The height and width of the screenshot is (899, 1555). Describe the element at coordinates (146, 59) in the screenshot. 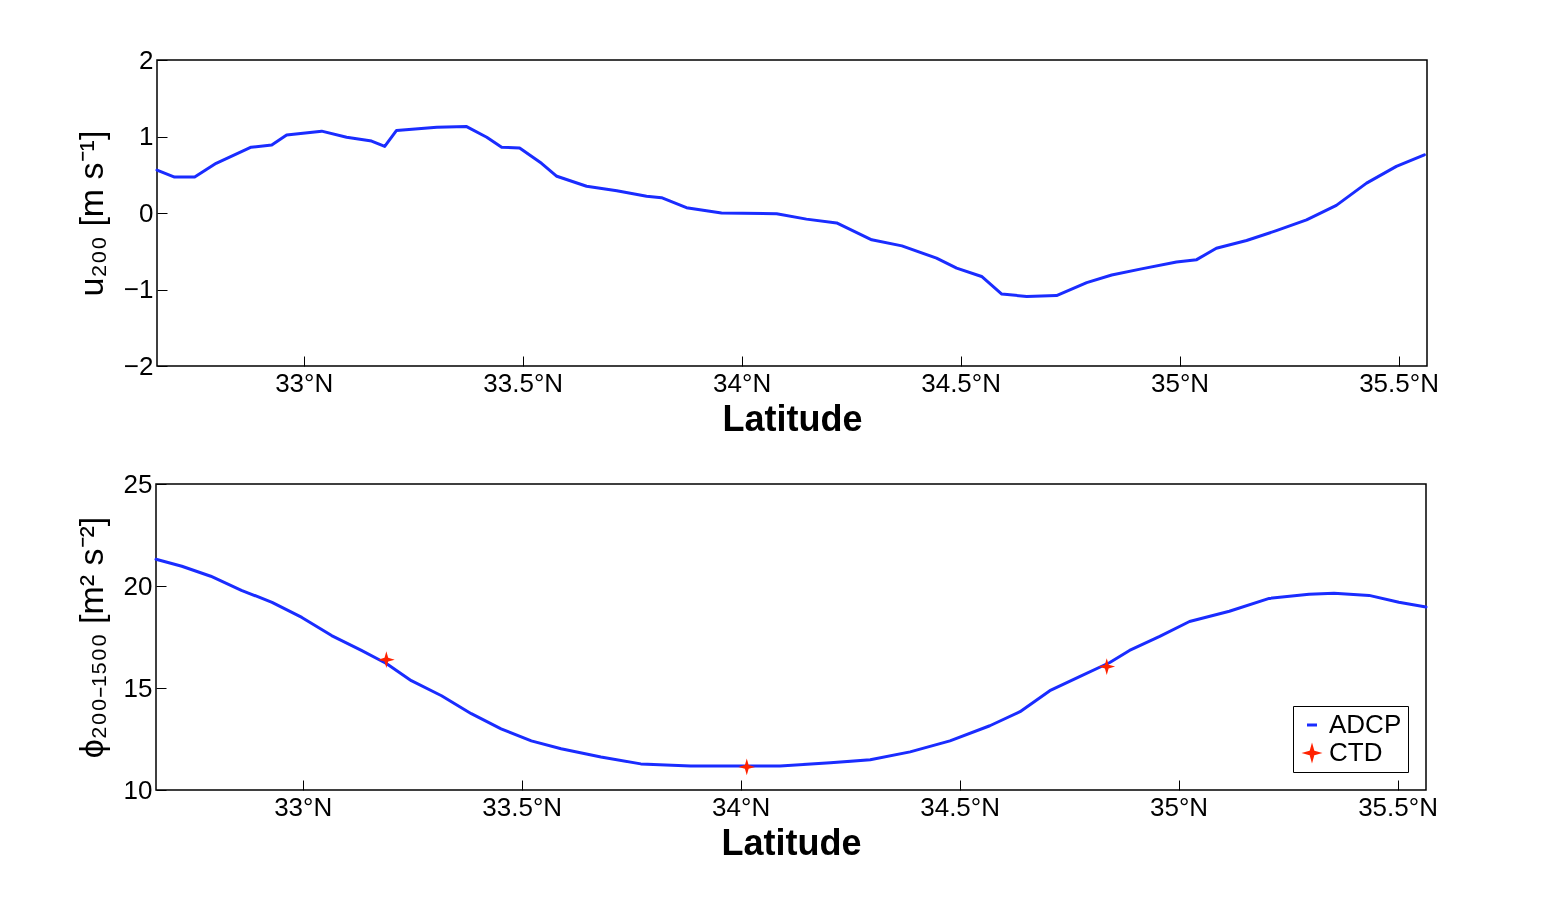

I see `y-tick-label: 2` at that location.